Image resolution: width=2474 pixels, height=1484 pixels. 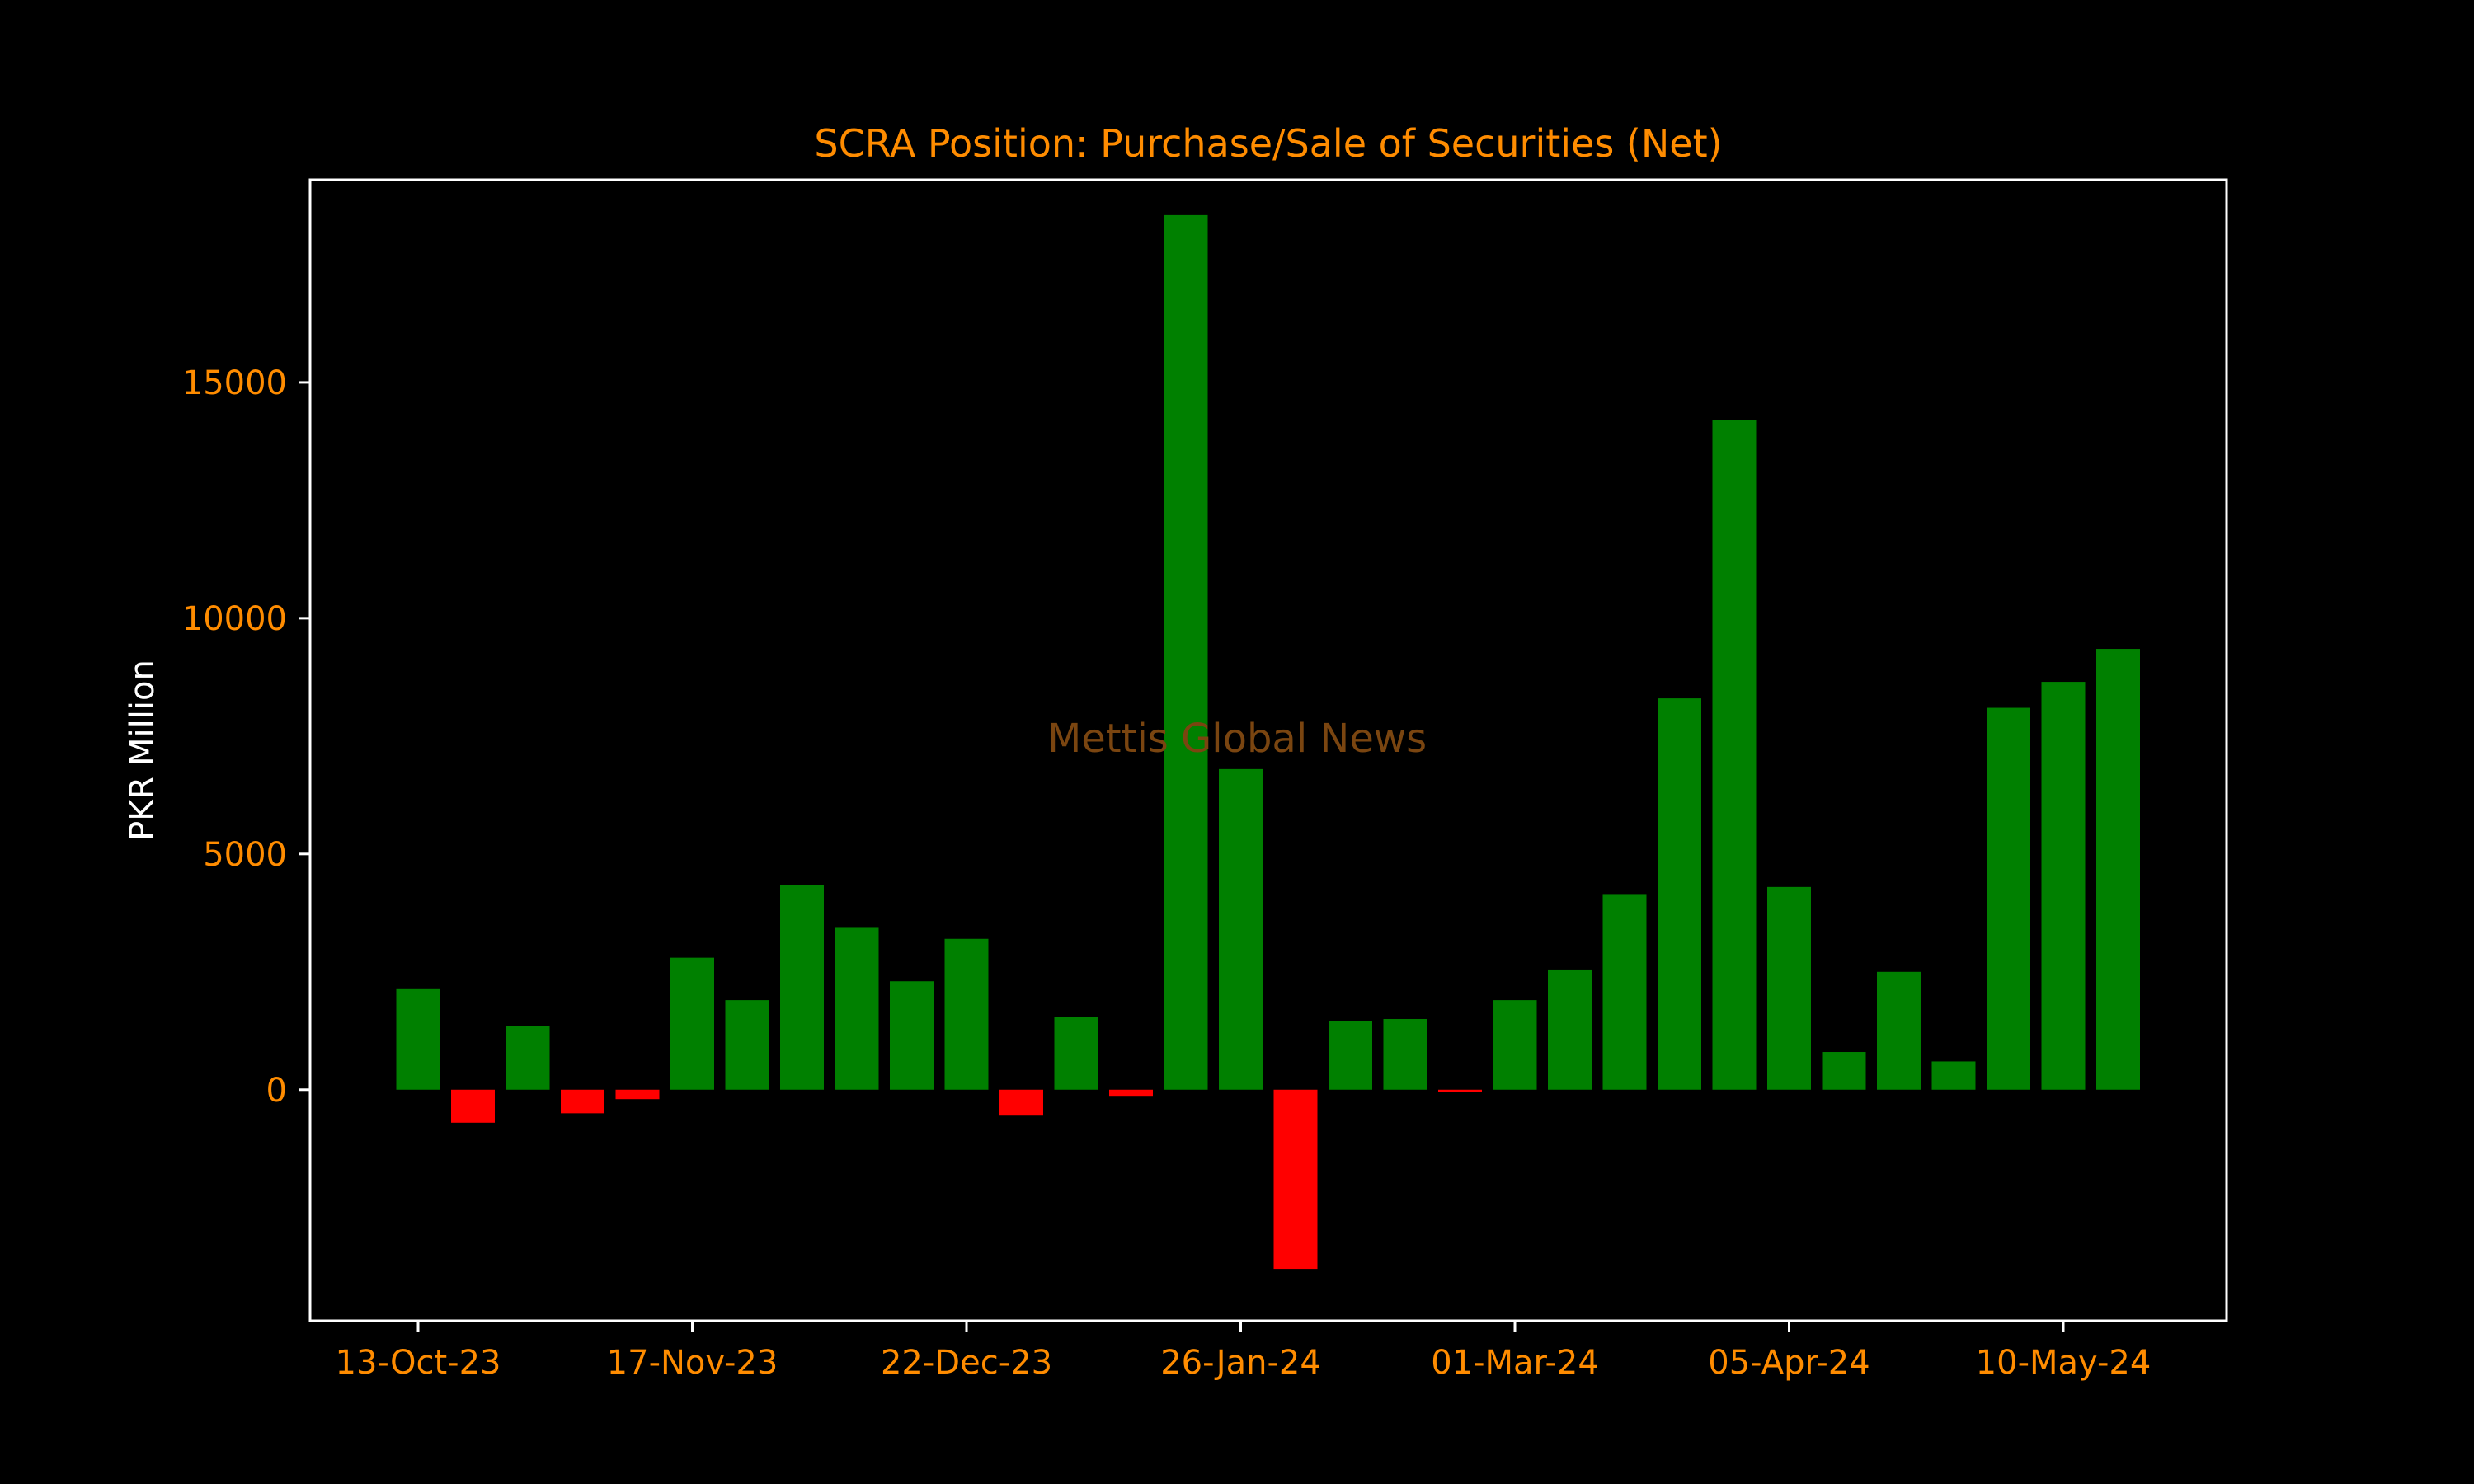 I want to click on y-axis-label: PKR Million, so click(x=143, y=750).